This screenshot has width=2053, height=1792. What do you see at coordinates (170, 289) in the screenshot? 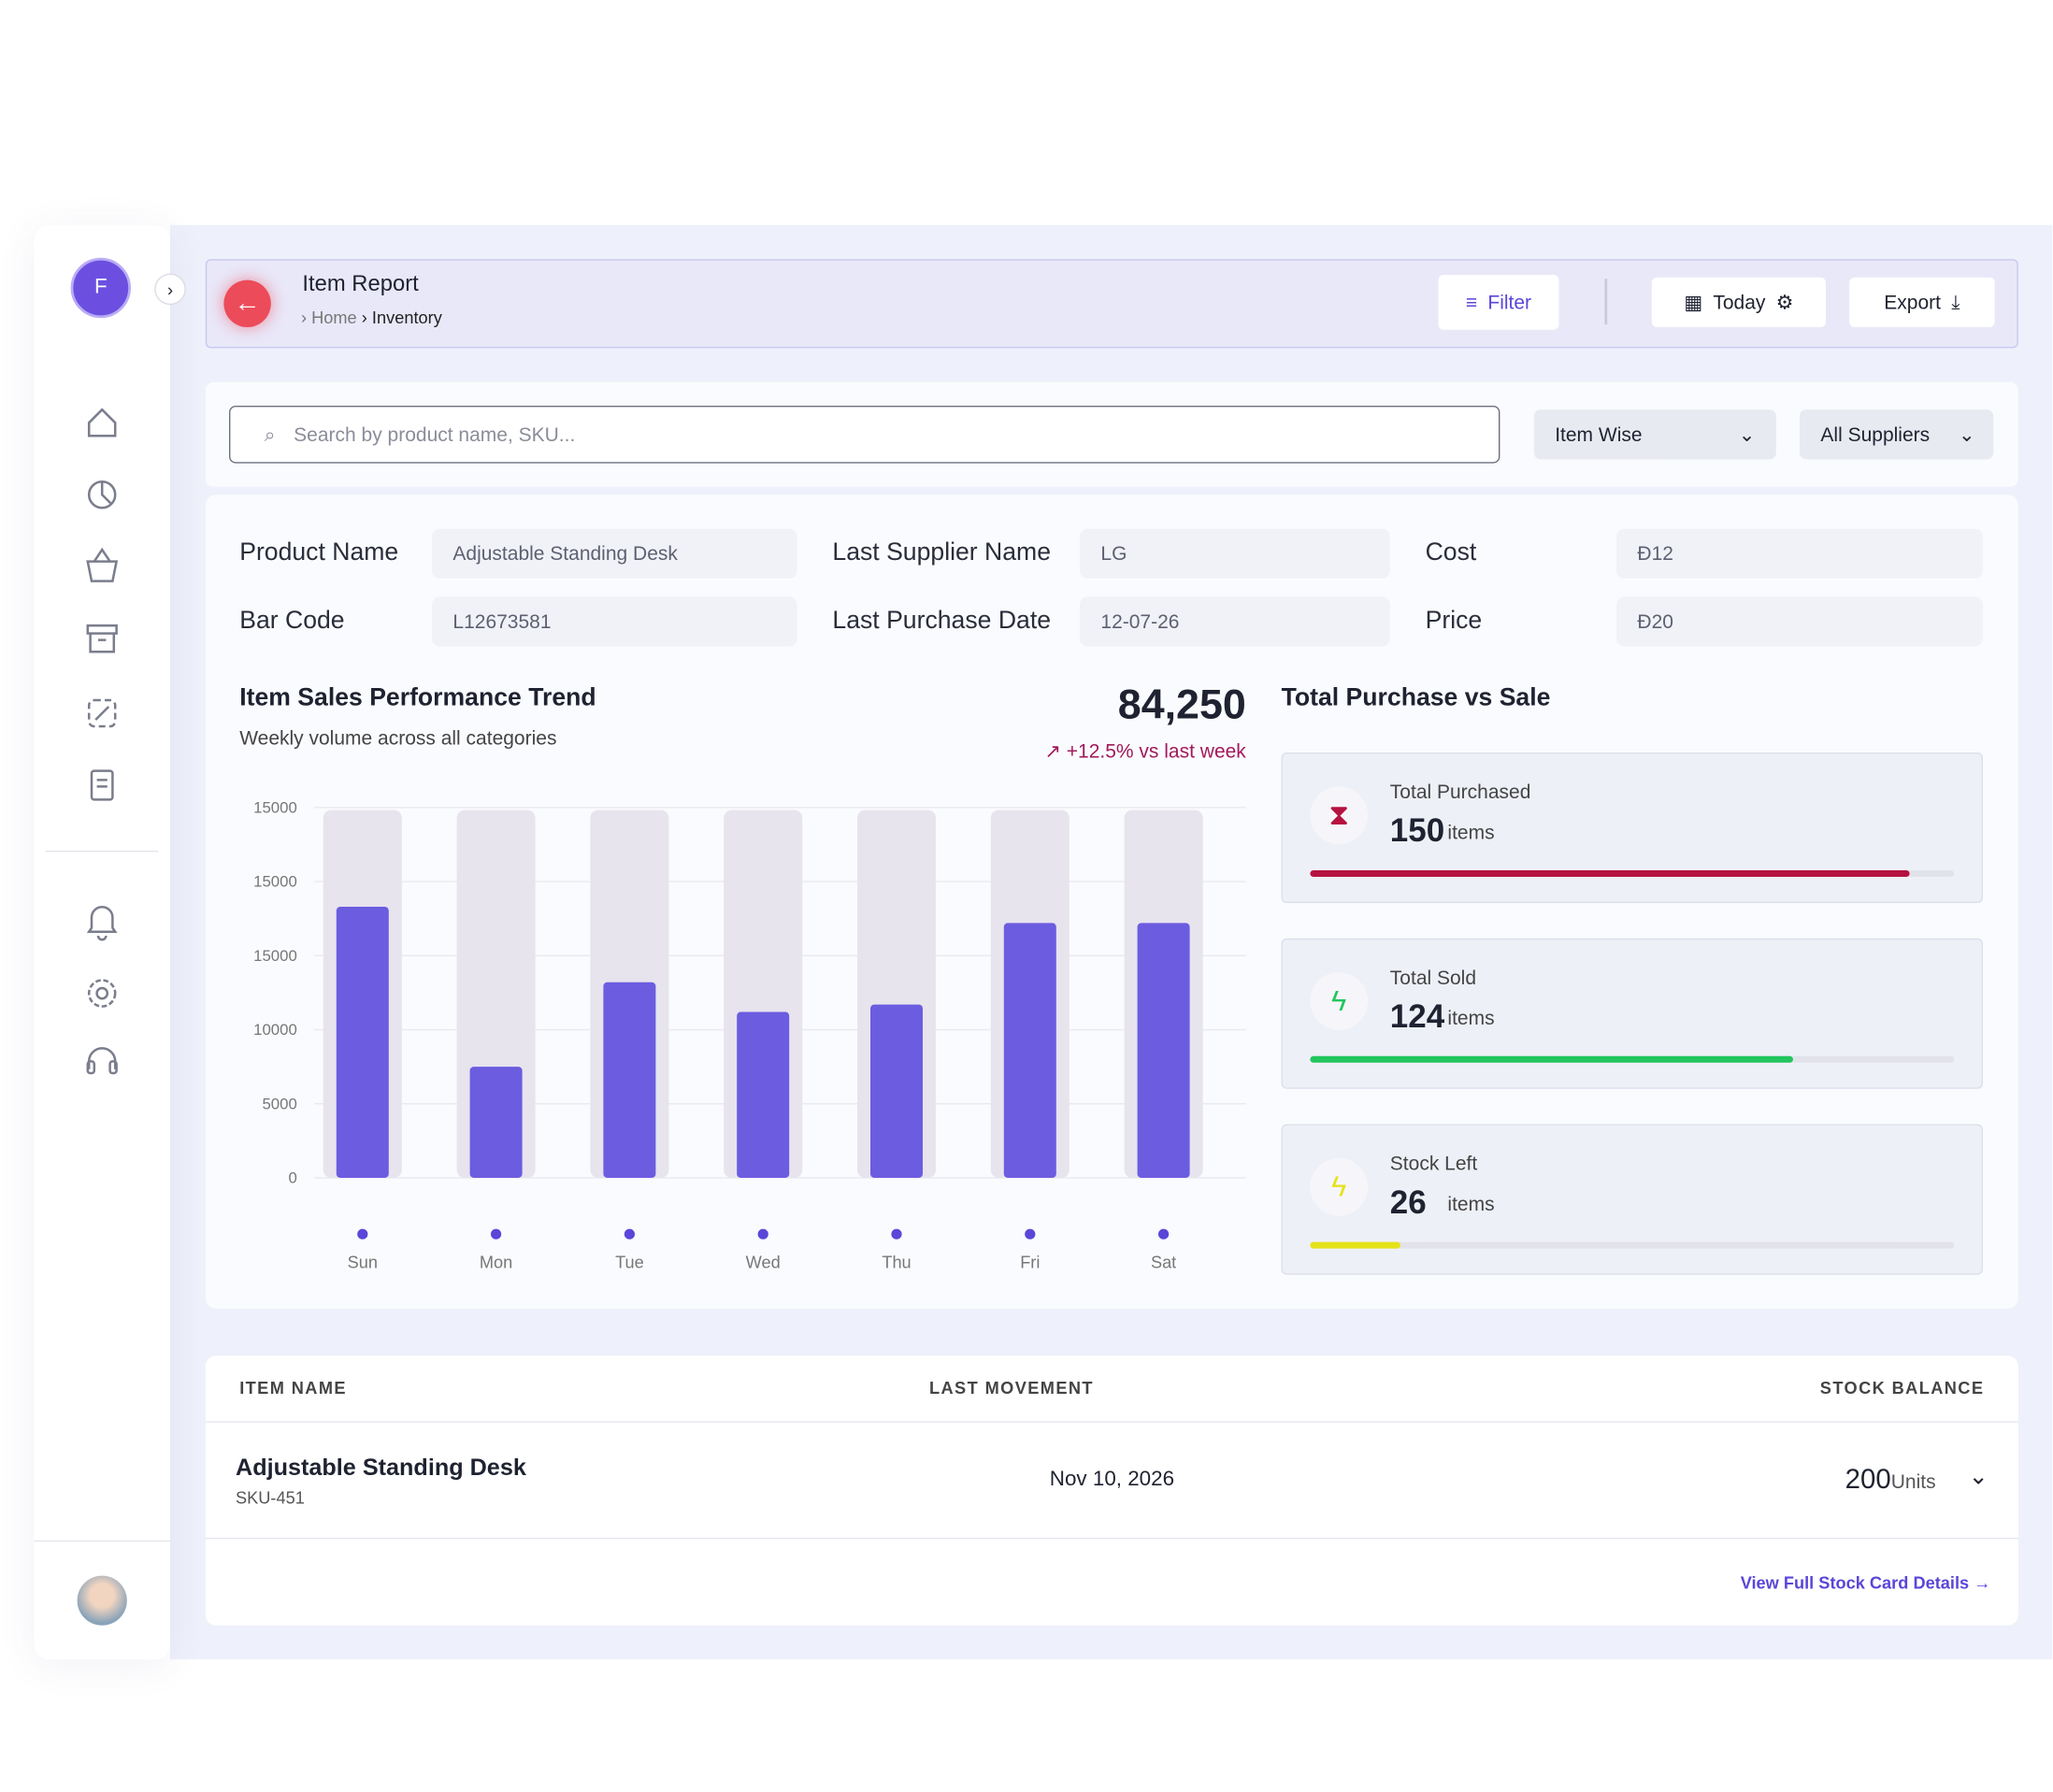
I see `expand-button: ›` at bounding box center [170, 289].